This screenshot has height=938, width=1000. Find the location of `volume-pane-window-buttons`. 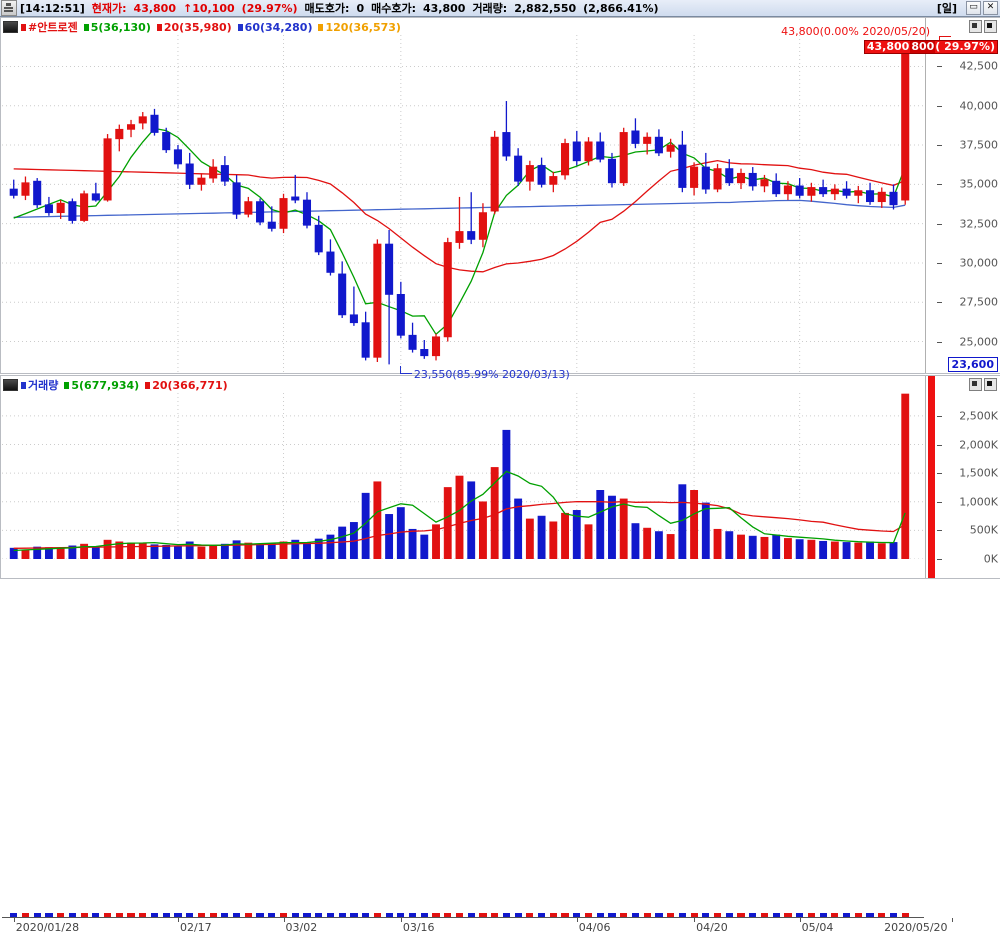

volume-pane-window-buttons is located at coordinates (982, 384).